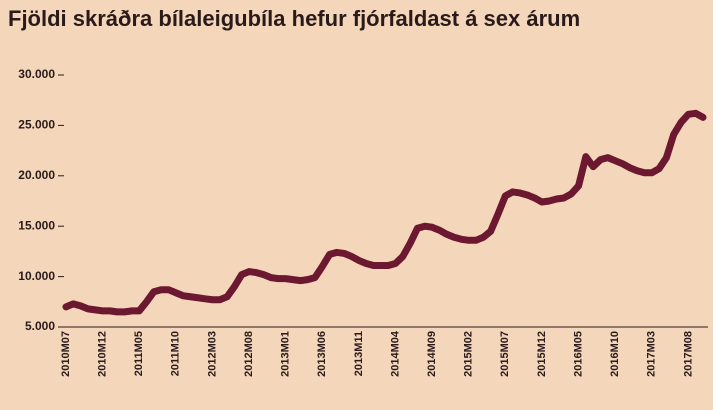  What do you see at coordinates (249, 354) in the screenshot?
I see `x-tick-label: 2012M08` at bounding box center [249, 354].